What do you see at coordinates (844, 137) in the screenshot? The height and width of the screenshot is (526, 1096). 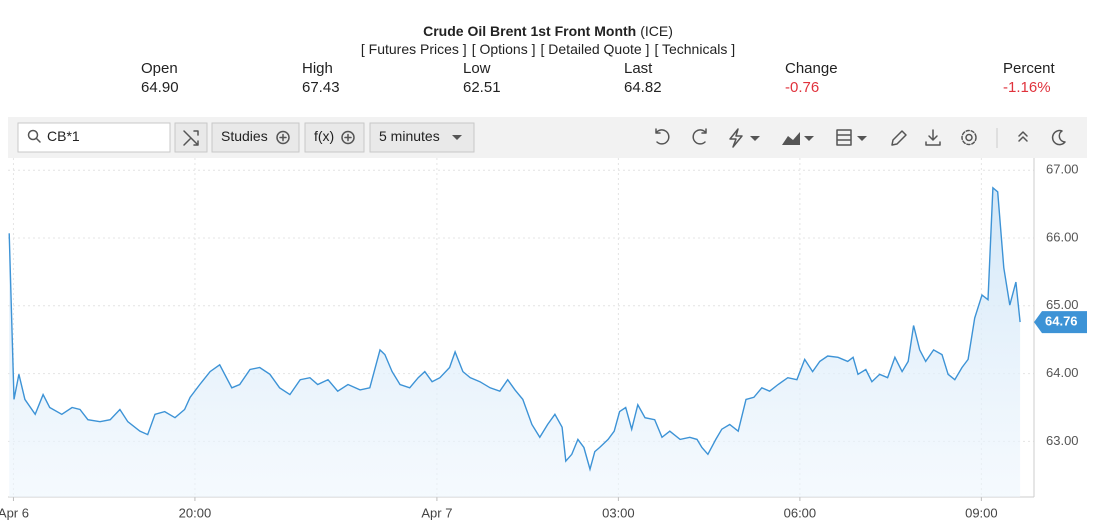 I see `layout-icon` at bounding box center [844, 137].